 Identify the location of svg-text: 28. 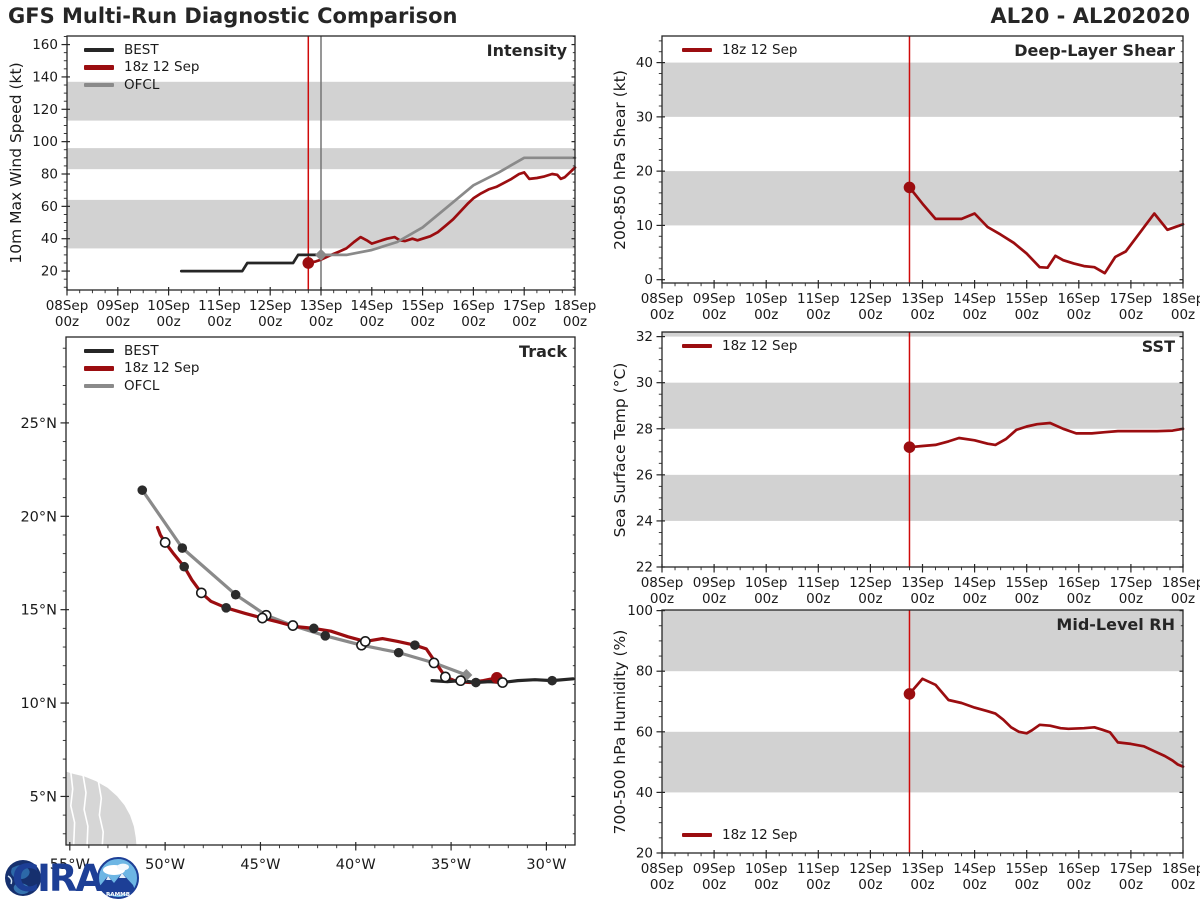
(644, 429).